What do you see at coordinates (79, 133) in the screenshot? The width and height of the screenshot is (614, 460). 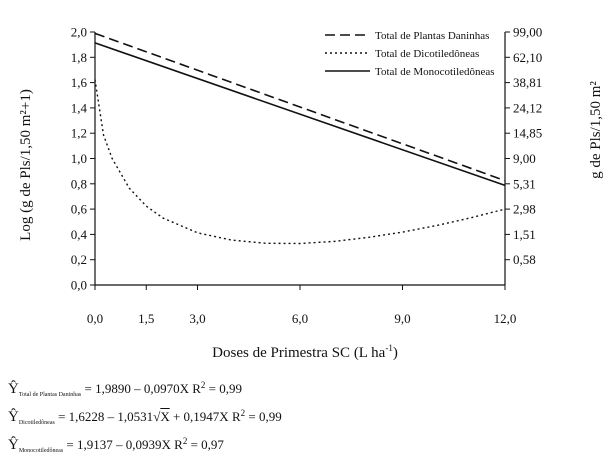 I see `y-tick-label-left: 1,2` at bounding box center [79, 133].